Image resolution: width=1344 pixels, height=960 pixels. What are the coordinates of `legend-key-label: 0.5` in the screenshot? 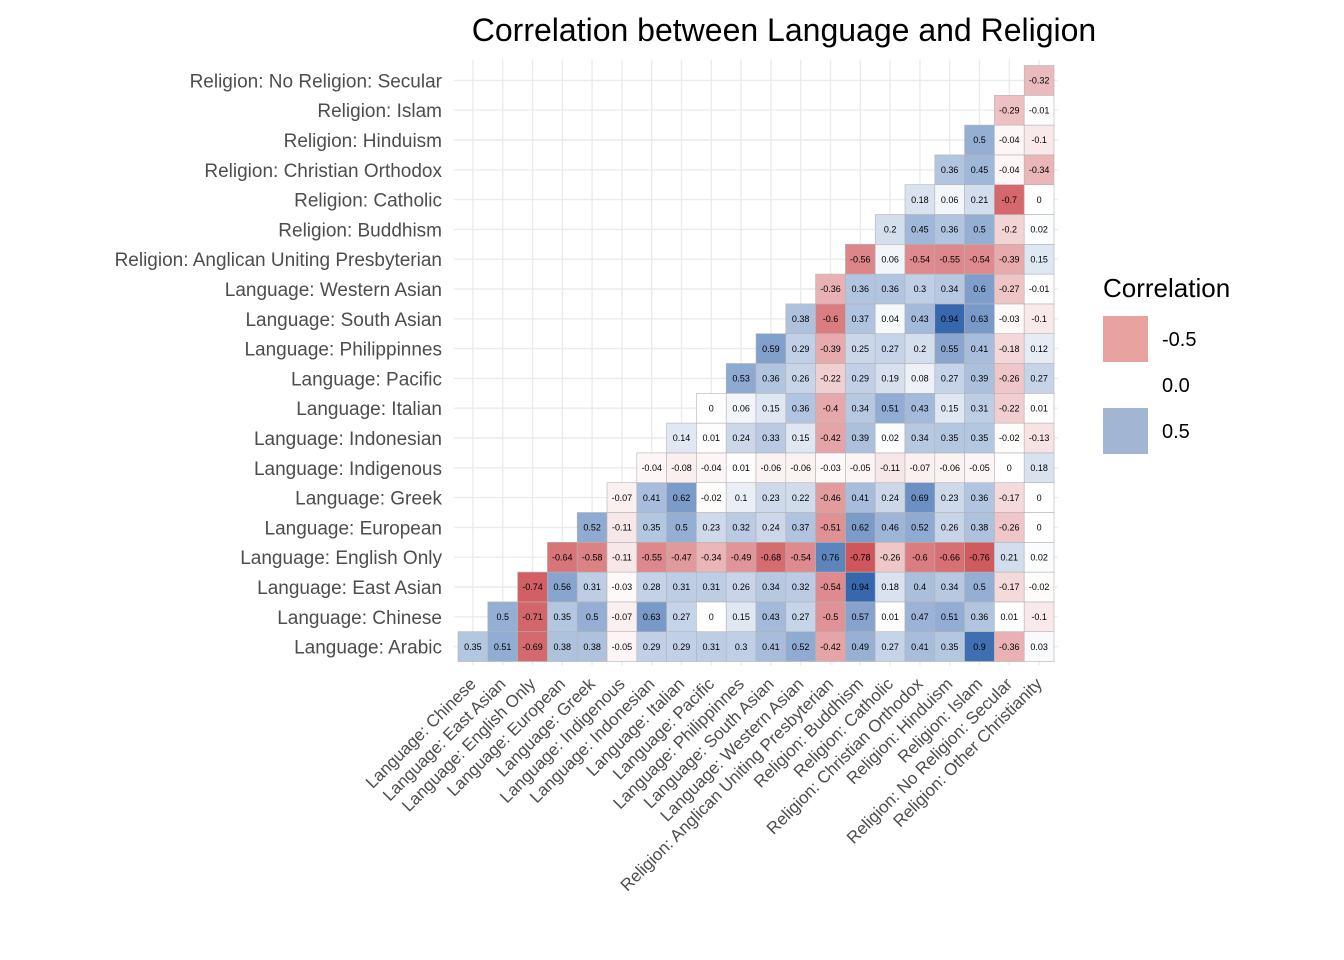 It's located at (1176, 432).